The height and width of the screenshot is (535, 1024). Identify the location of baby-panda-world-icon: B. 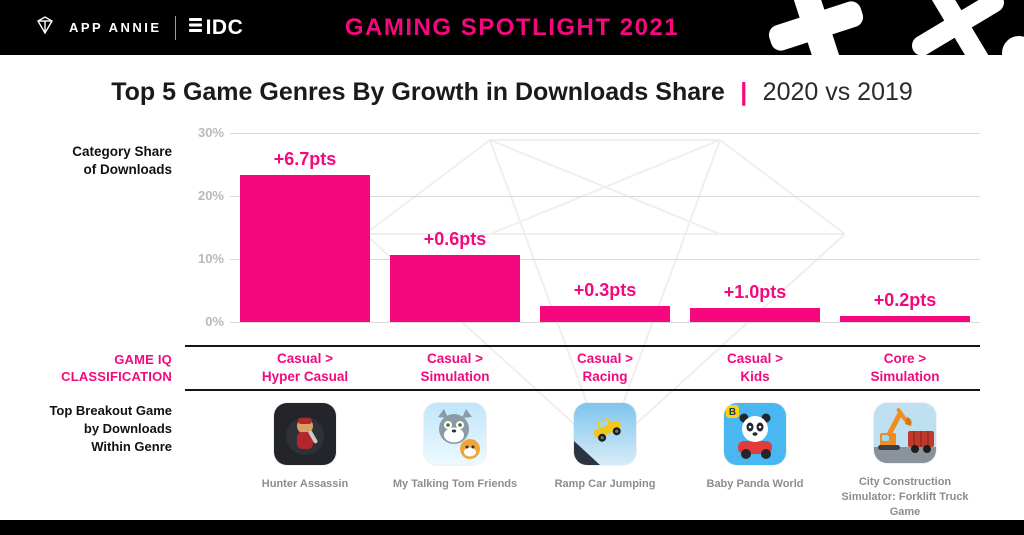
(755, 434).